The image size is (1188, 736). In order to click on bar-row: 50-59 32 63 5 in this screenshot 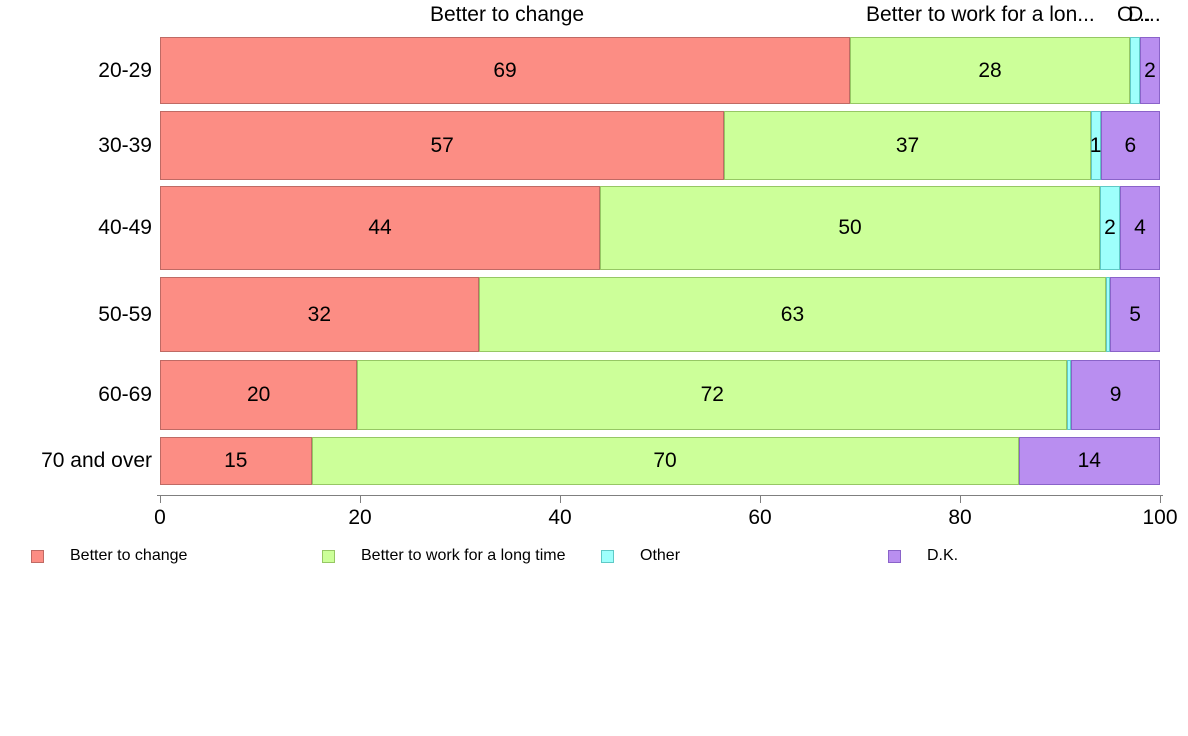, I will do `click(629, 314)`.